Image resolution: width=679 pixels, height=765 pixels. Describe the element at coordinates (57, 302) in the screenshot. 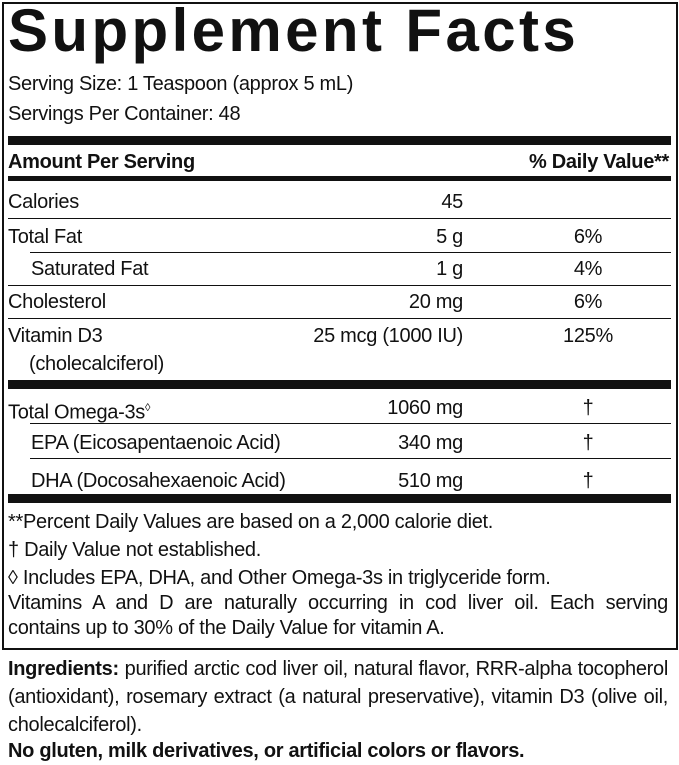

I see `row-name: Cholesterol` at that location.